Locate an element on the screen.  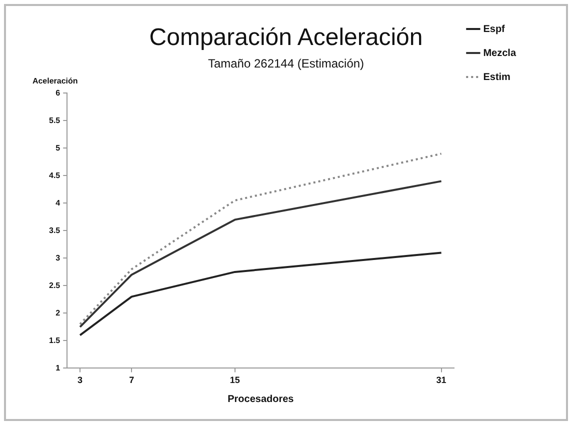
y-axis-title: Aceleración is located at coordinates (55, 81).